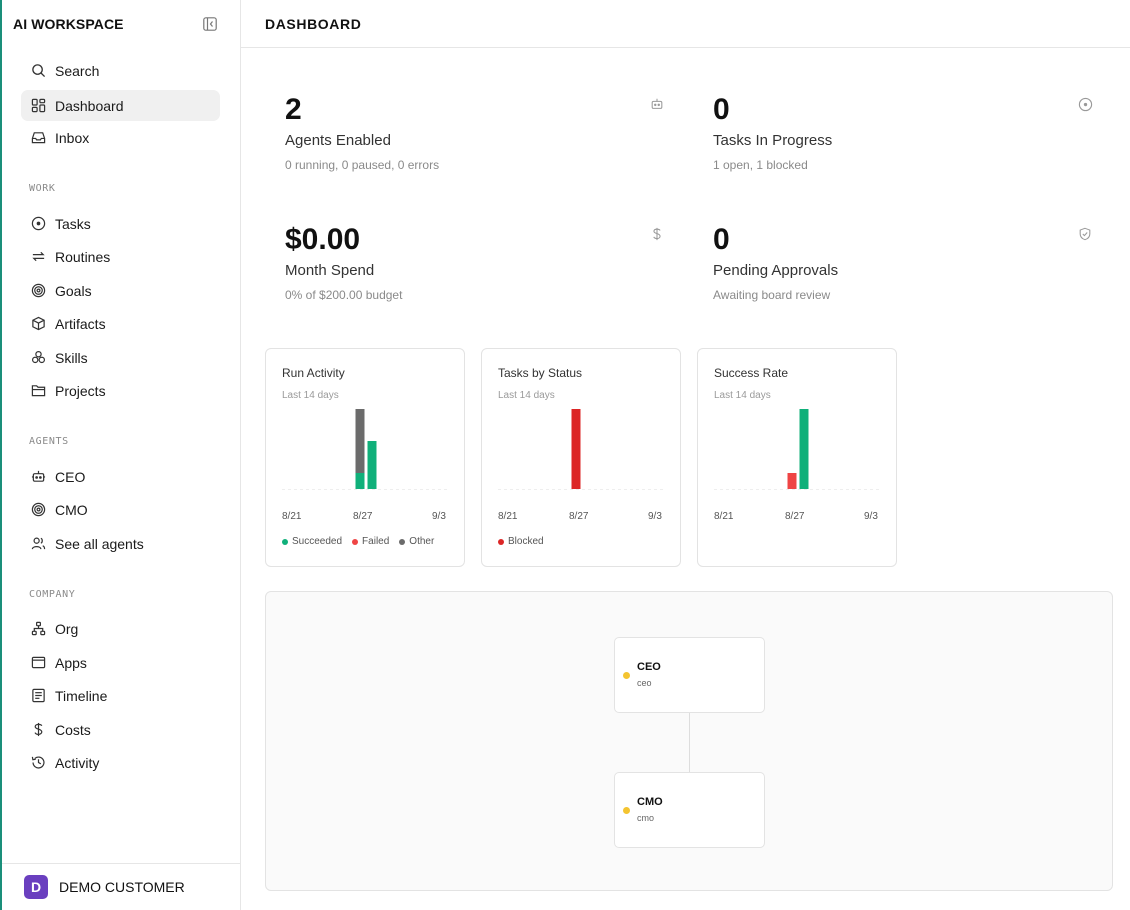  What do you see at coordinates (689, 742) in the screenshot?
I see `org-connector` at bounding box center [689, 742].